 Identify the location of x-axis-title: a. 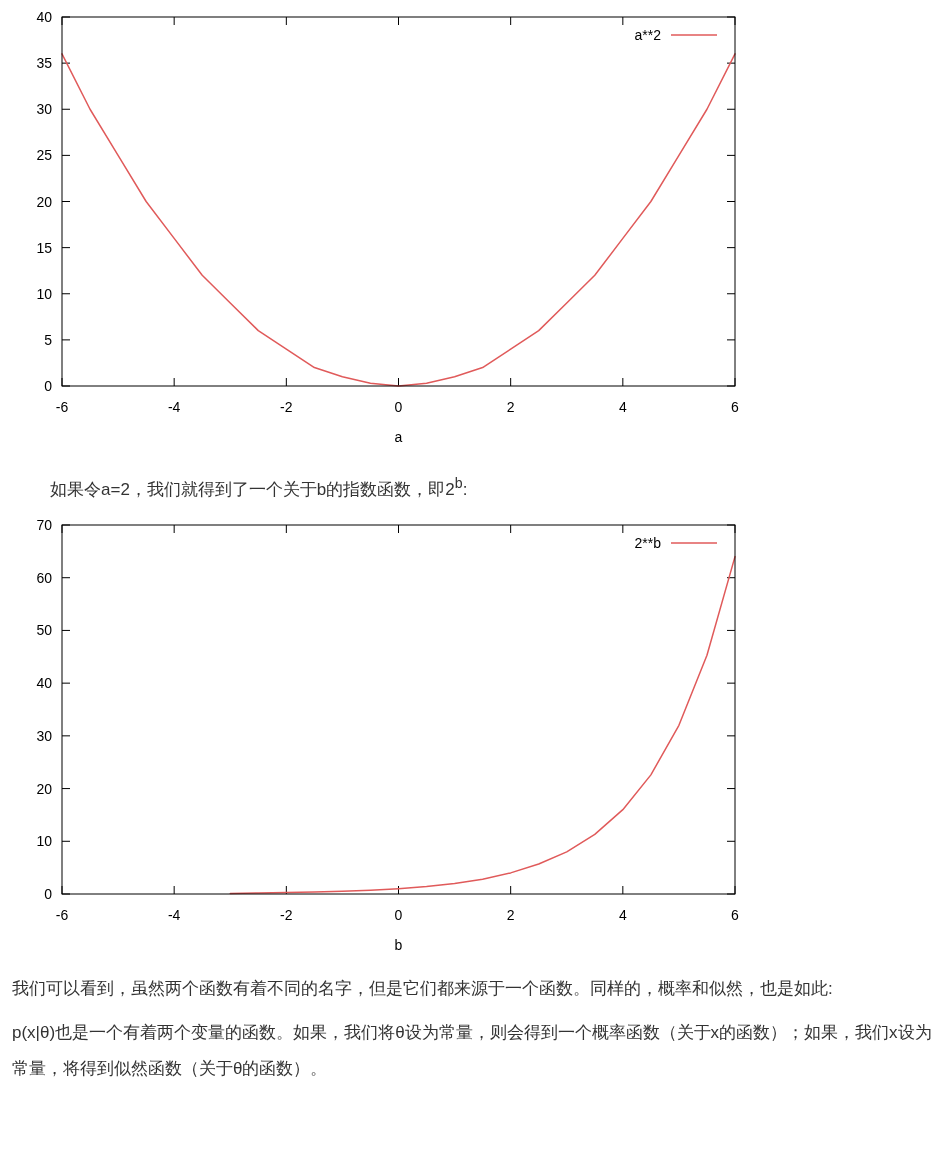
(398, 437).